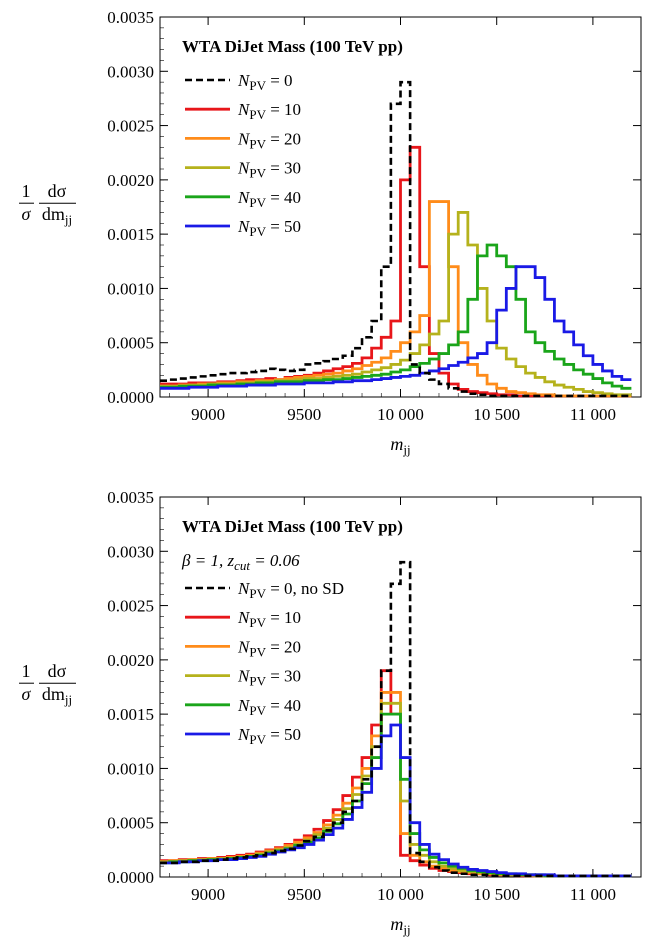 Image resolution: width=651 pixels, height=941 pixels. What do you see at coordinates (290, 590) in the screenshot?
I see `legend-label: NPV = 0, no SD` at bounding box center [290, 590].